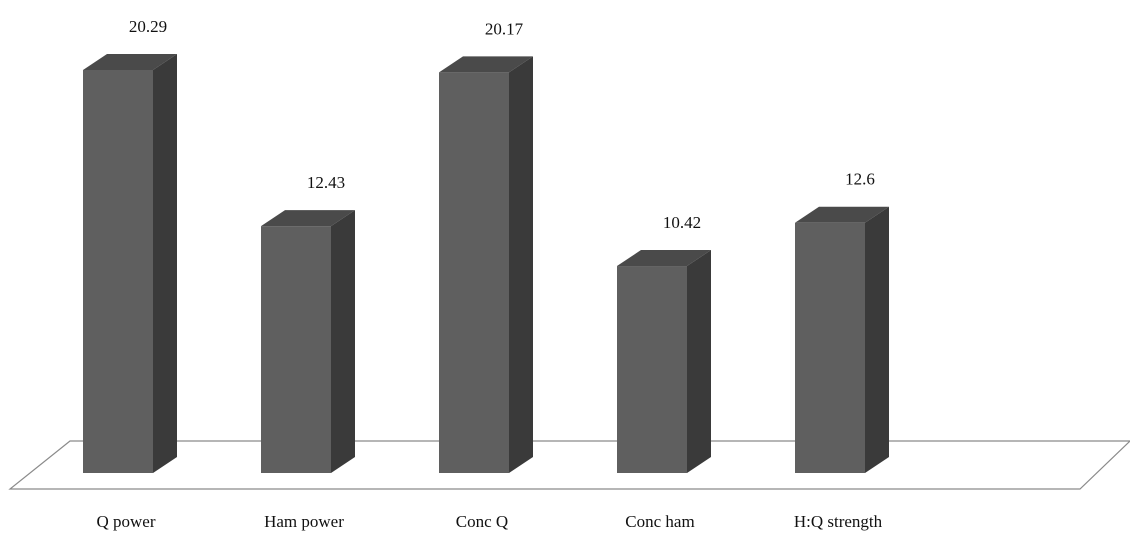 The image size is (1130, 546). I want to click on category-label-3: Conc Q, so click(482, 521).